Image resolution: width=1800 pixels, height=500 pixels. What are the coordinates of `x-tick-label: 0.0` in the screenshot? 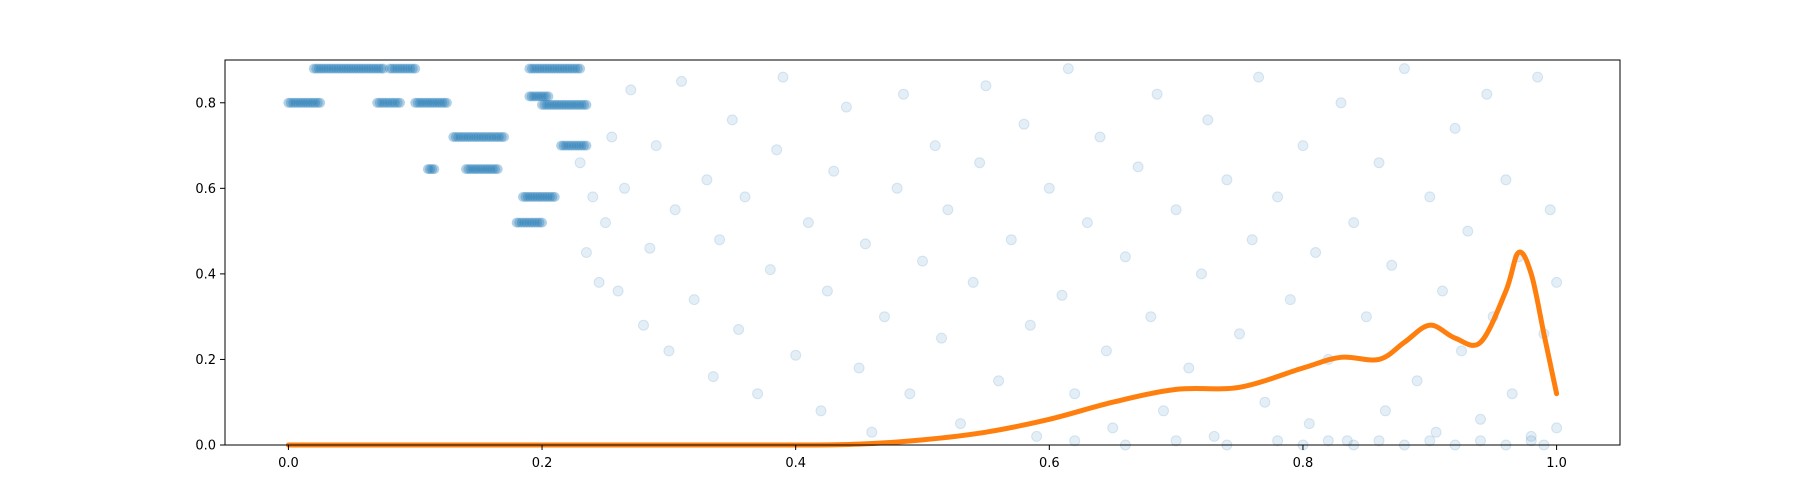 It's located at (288, 463).